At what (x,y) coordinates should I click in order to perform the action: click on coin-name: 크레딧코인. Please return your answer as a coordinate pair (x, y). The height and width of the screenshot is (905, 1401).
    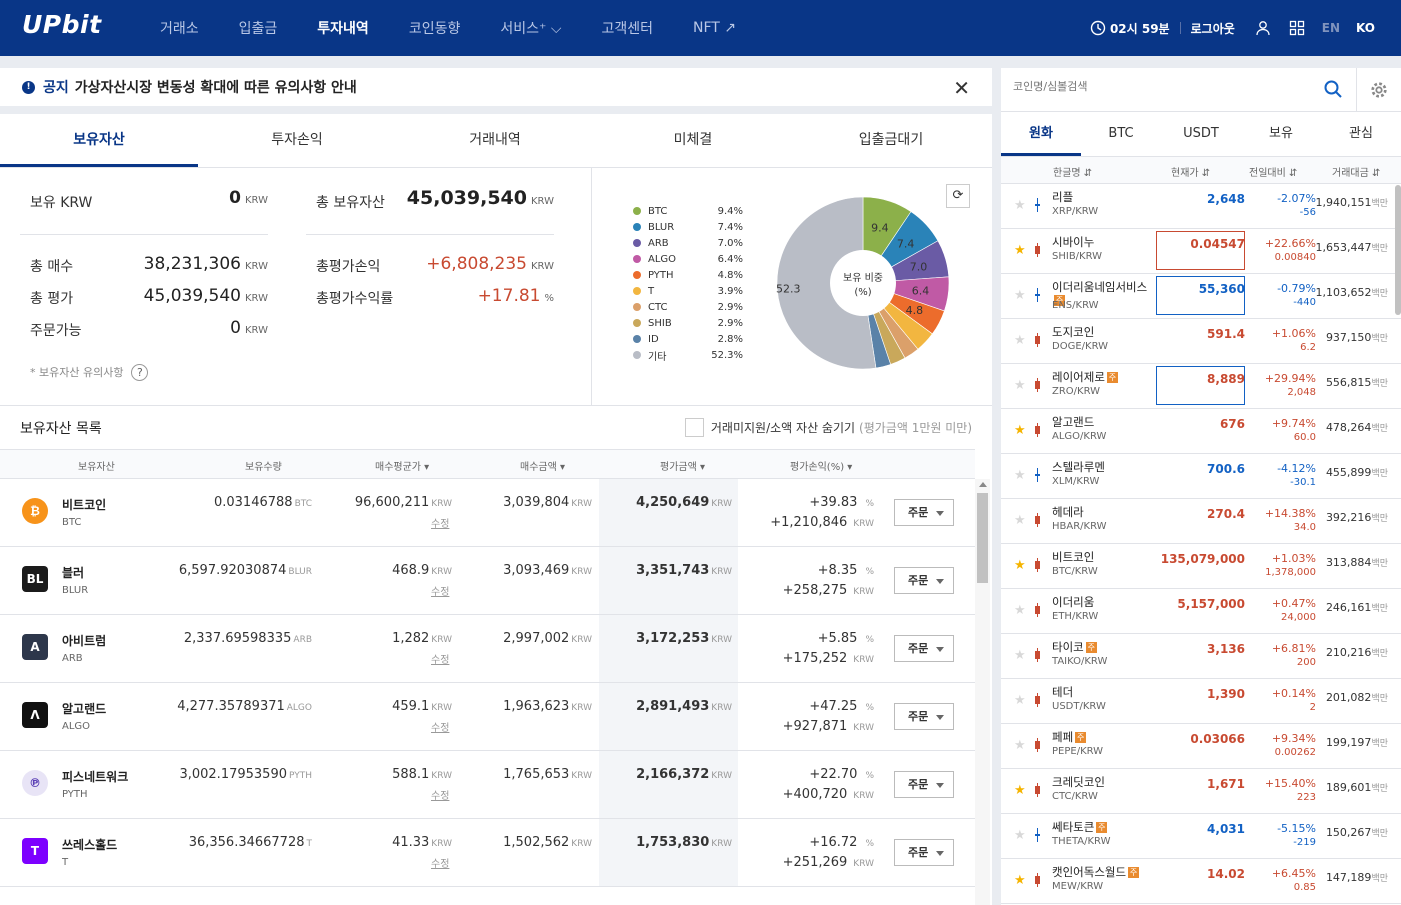
    Looking at the image, I should click on (1104, 782).